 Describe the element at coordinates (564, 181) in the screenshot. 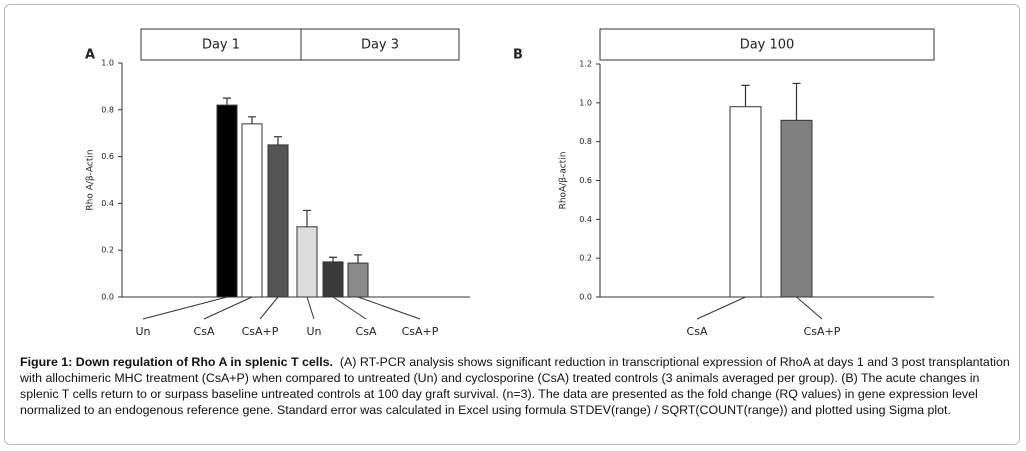

I see `y-axis-label: RhoA/β-actin` at that location.